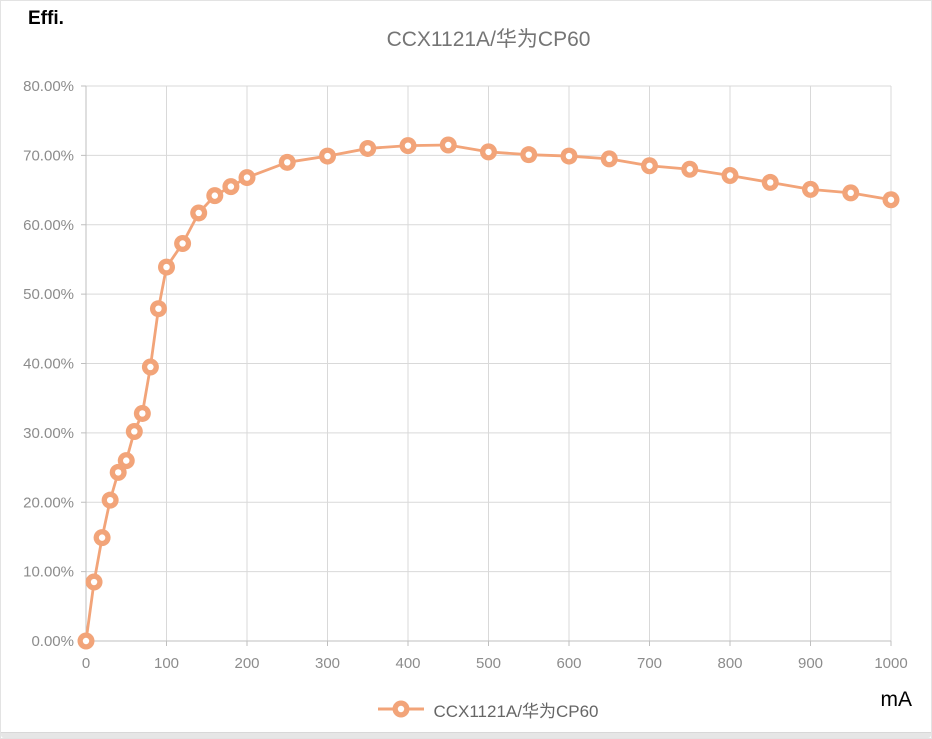 The height and width of the screenshot is (739, 932). What do you see at coordinates (488, 663) in the screenshot?
I see `x-tick-label: 500` at bounding box center [488, 663].